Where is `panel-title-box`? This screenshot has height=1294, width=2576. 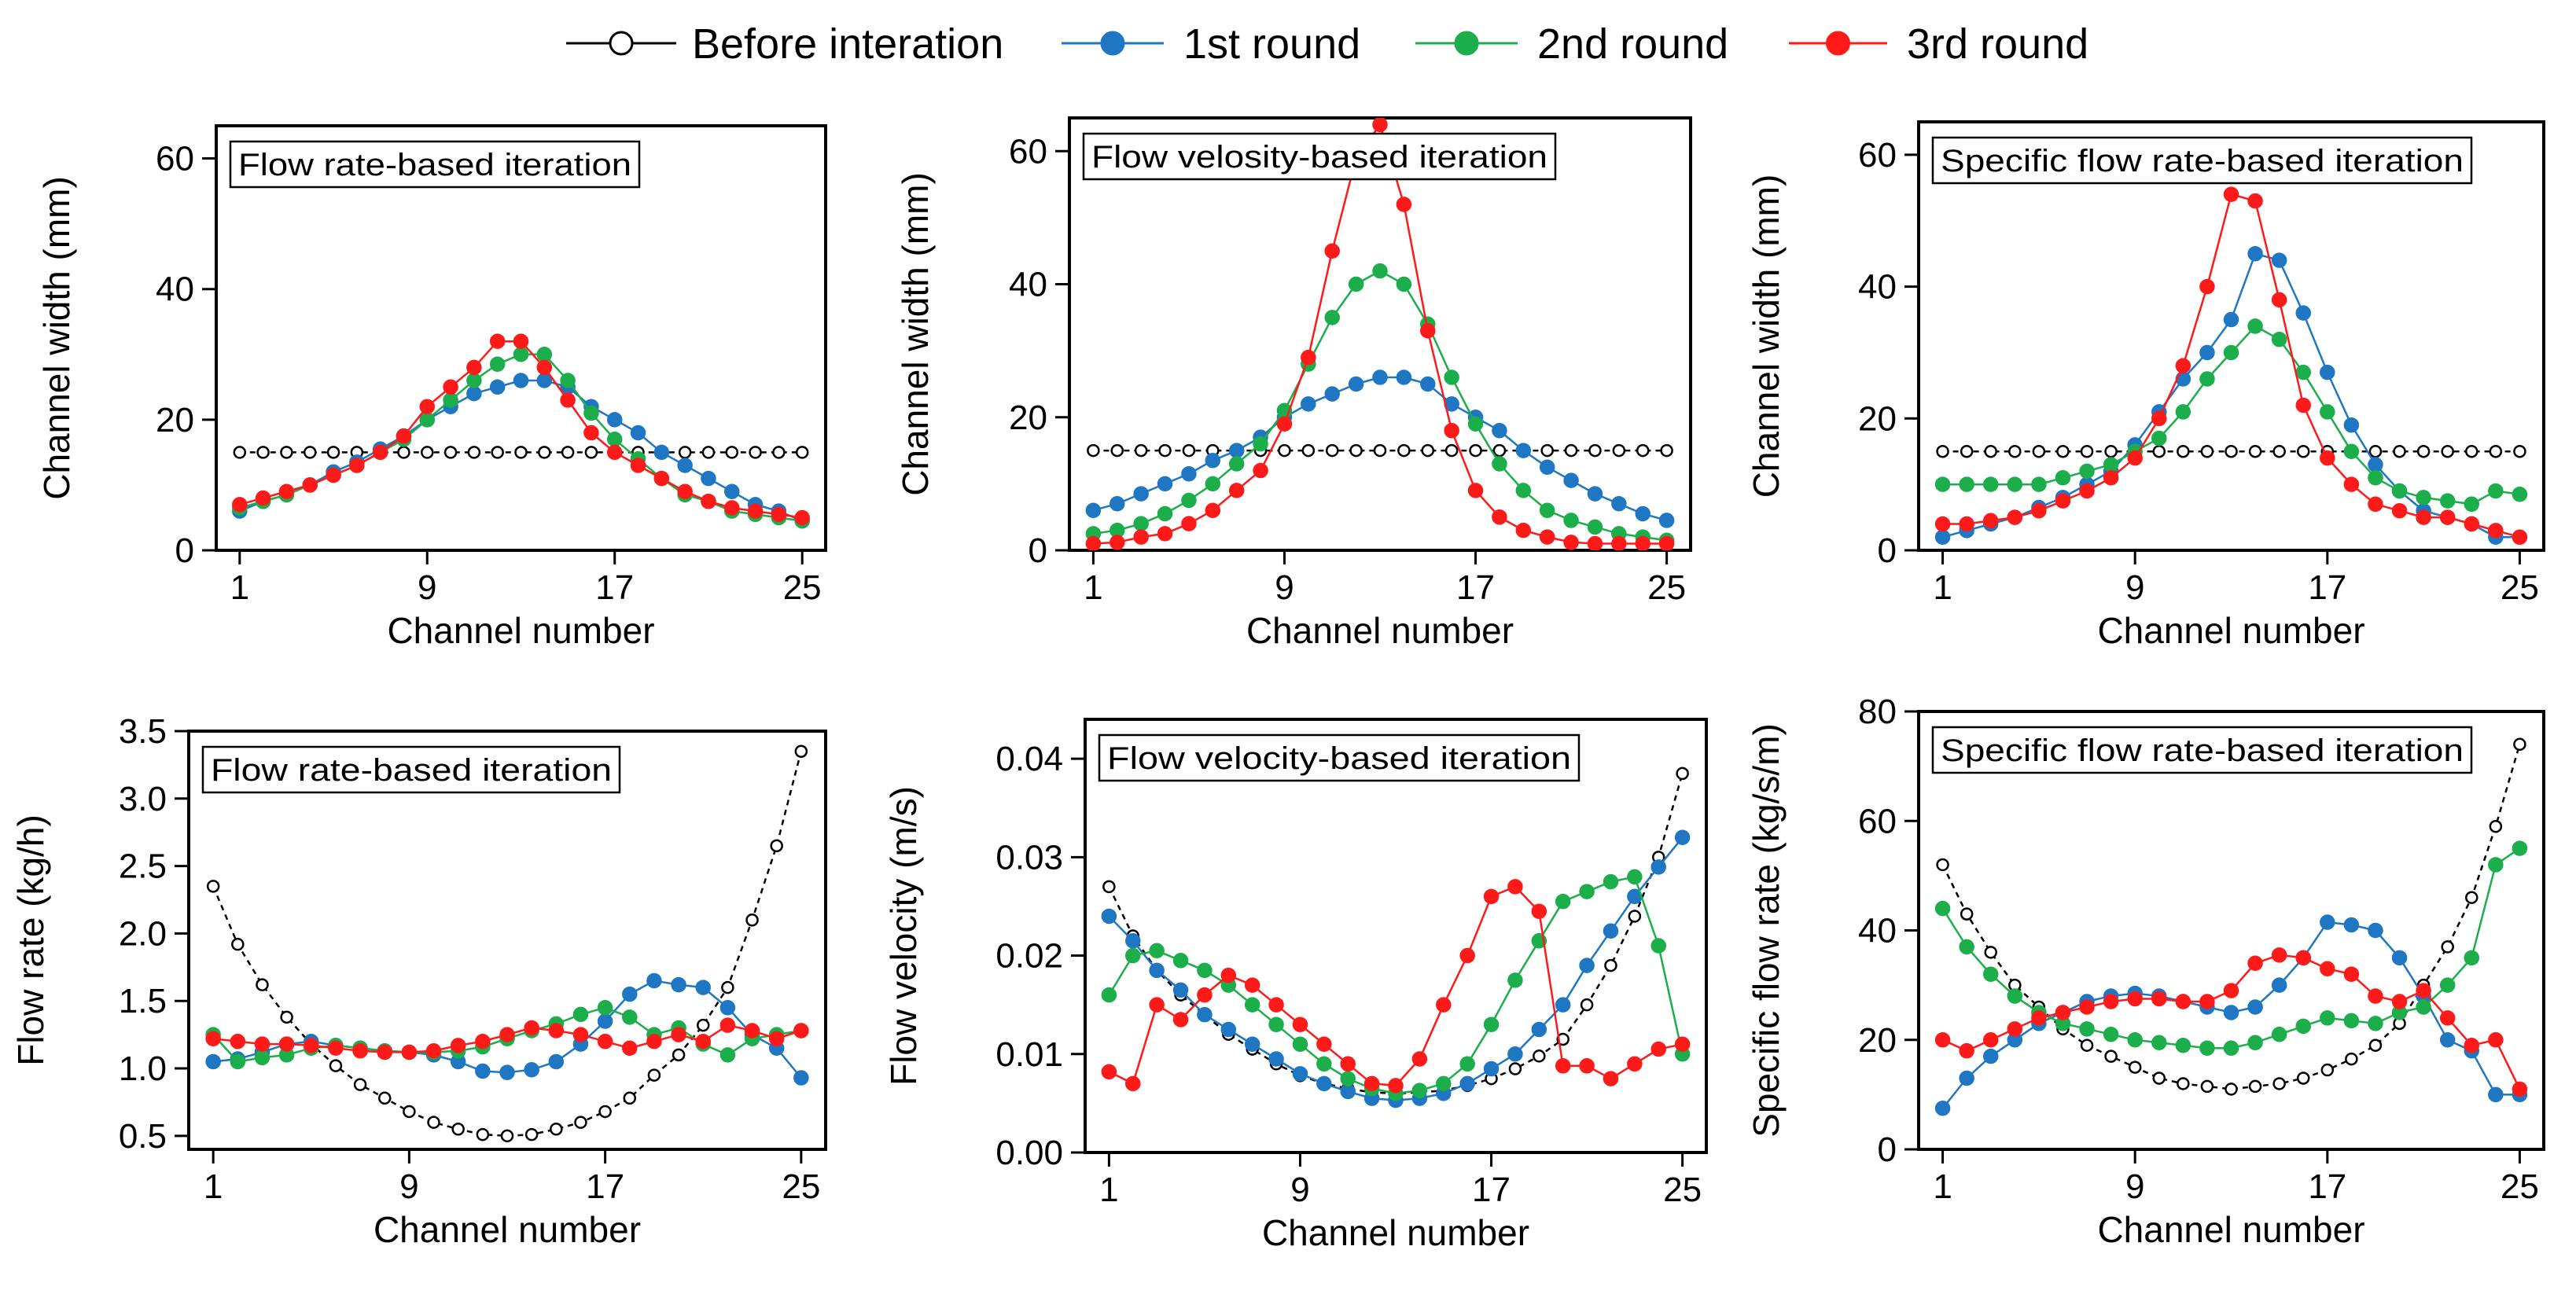 panel-title-box is located at coordinates (1339, 757).